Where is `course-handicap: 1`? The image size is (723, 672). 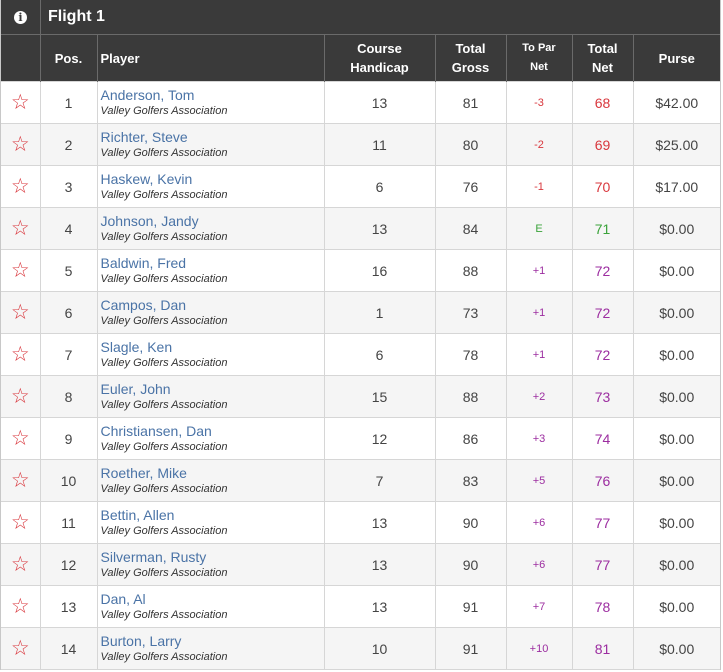
course-handicap: 1 is located at coordinates (379, 312).